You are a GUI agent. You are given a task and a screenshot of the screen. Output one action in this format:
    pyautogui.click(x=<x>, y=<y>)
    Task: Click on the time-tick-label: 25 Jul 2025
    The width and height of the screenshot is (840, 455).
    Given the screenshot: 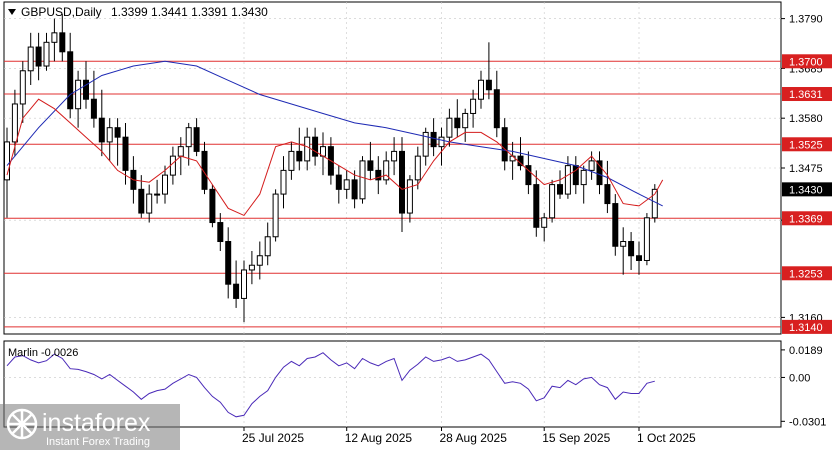 What is the action you would take?
    pyautogui.click(x=273, y=438)
    